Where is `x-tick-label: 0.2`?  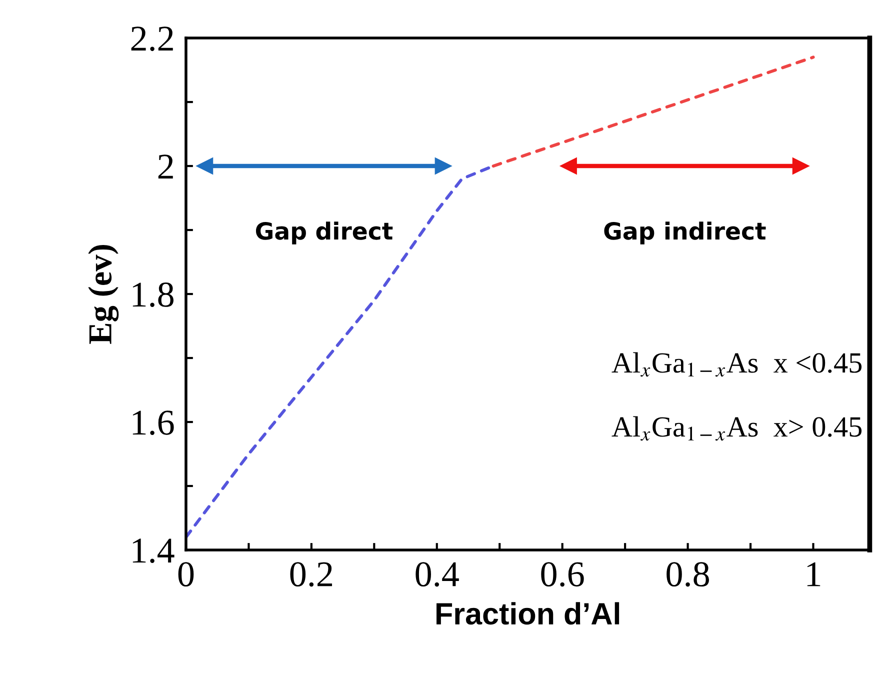 x-tick-label: 0.2 is located at coordinates (311, 574).